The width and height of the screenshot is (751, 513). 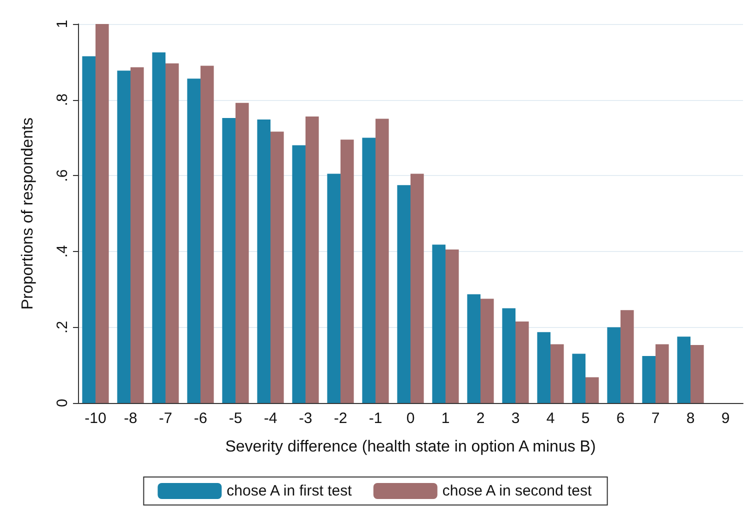 What do you see at coordinates (62, 24) in the screenshot?
I see `y-tick-label: 1` at bounding box center [62, 24].